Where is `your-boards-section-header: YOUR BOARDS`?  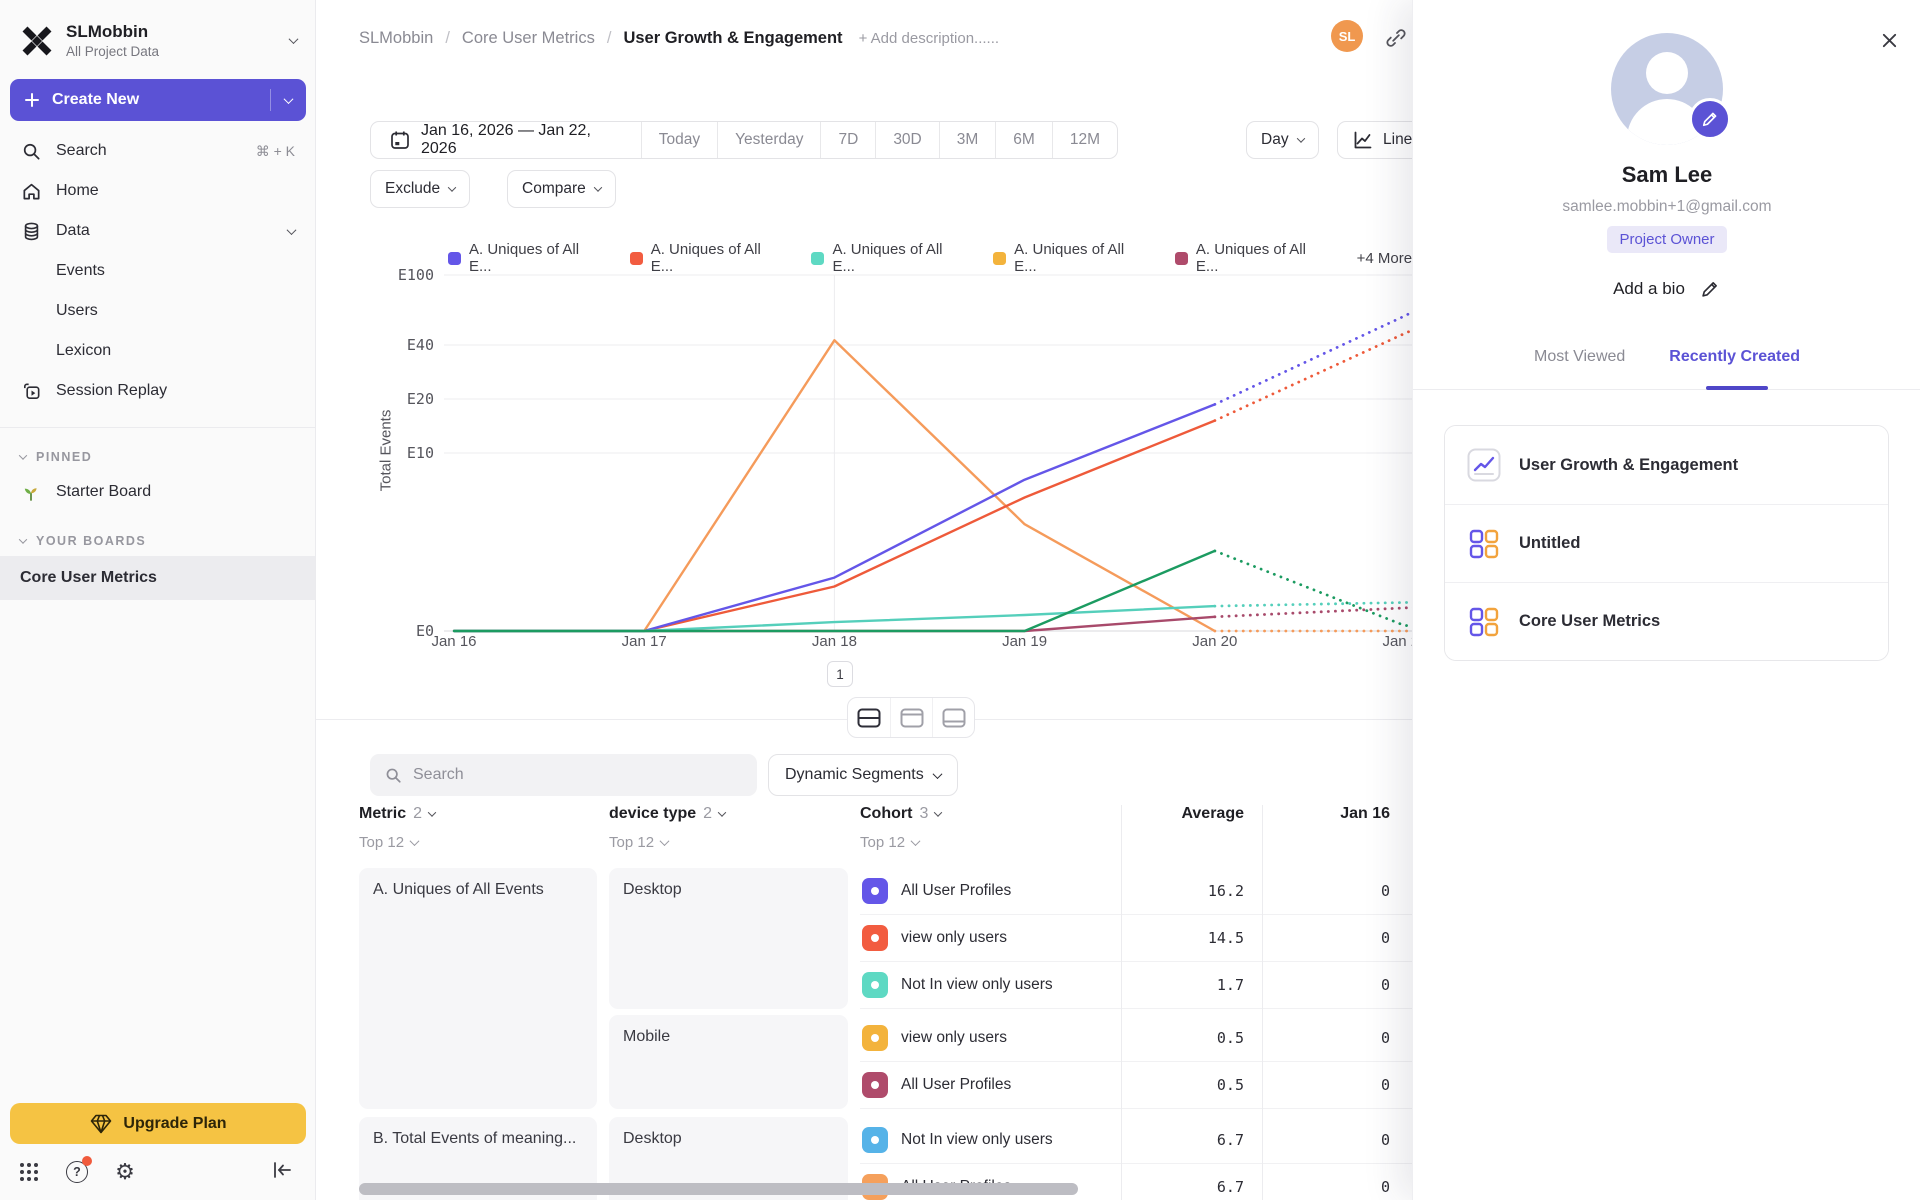 your-boards-section-header: YOUR BOARDS is located at coordinates (157, 541).